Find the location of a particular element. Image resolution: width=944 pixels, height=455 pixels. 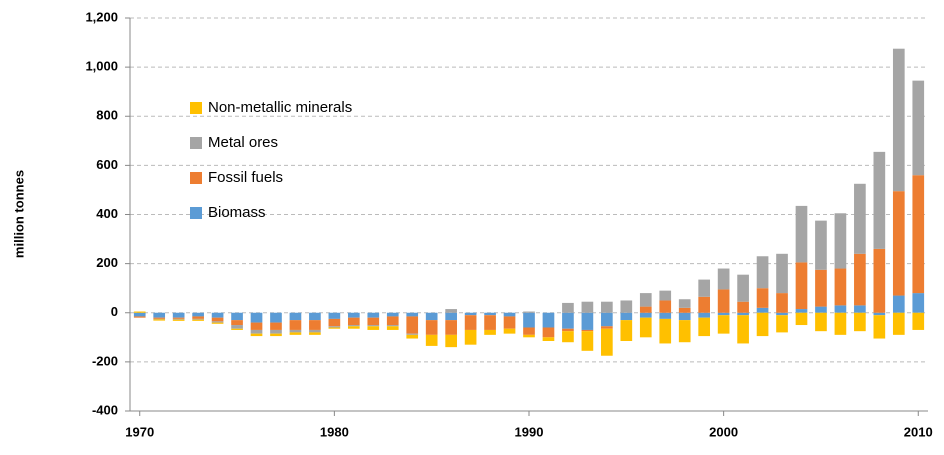

y-tick-label: 800 is located at coordinates (107, 115).